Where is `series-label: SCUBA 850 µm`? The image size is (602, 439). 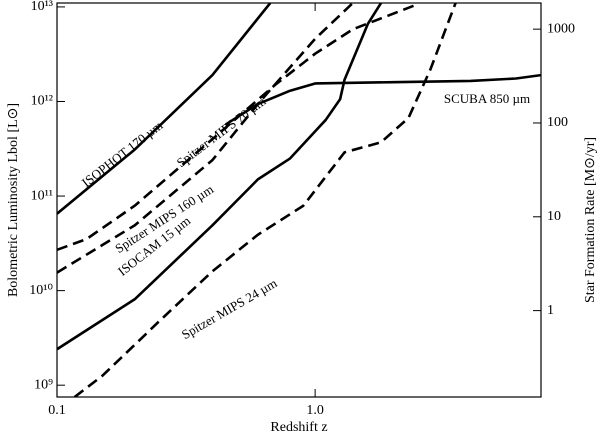
series-label: SCUBA 850 µm is located at coordinates (487, 98).